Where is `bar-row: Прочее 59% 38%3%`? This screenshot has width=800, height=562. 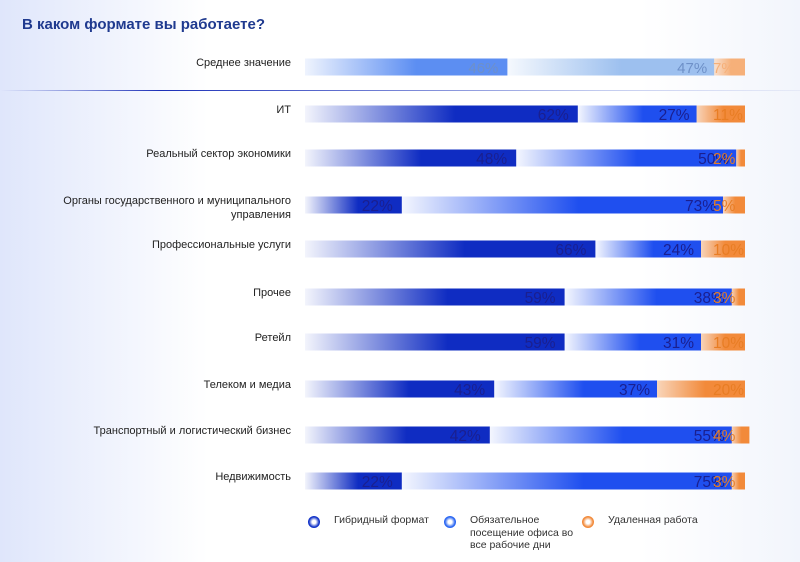 bar-row: Прочее 59% 38%3% is located at coordinates (499, 297).